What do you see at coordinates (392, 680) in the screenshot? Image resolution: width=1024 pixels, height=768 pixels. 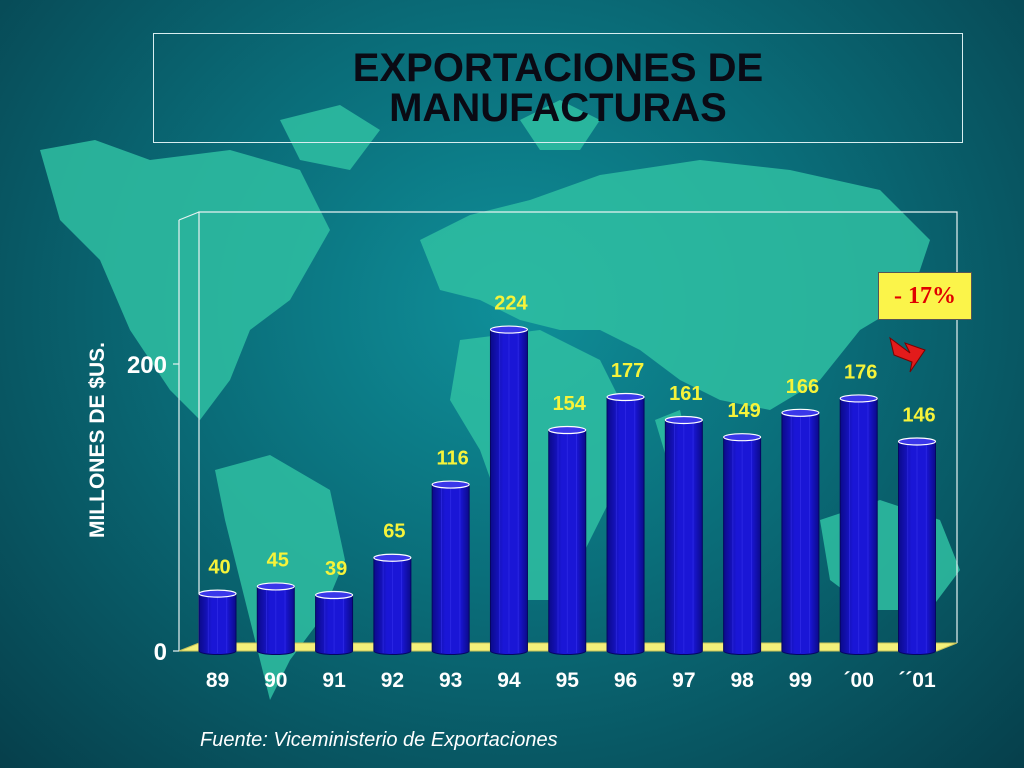 I see `x-tick-label: 92` at bounding box center [392, 680].